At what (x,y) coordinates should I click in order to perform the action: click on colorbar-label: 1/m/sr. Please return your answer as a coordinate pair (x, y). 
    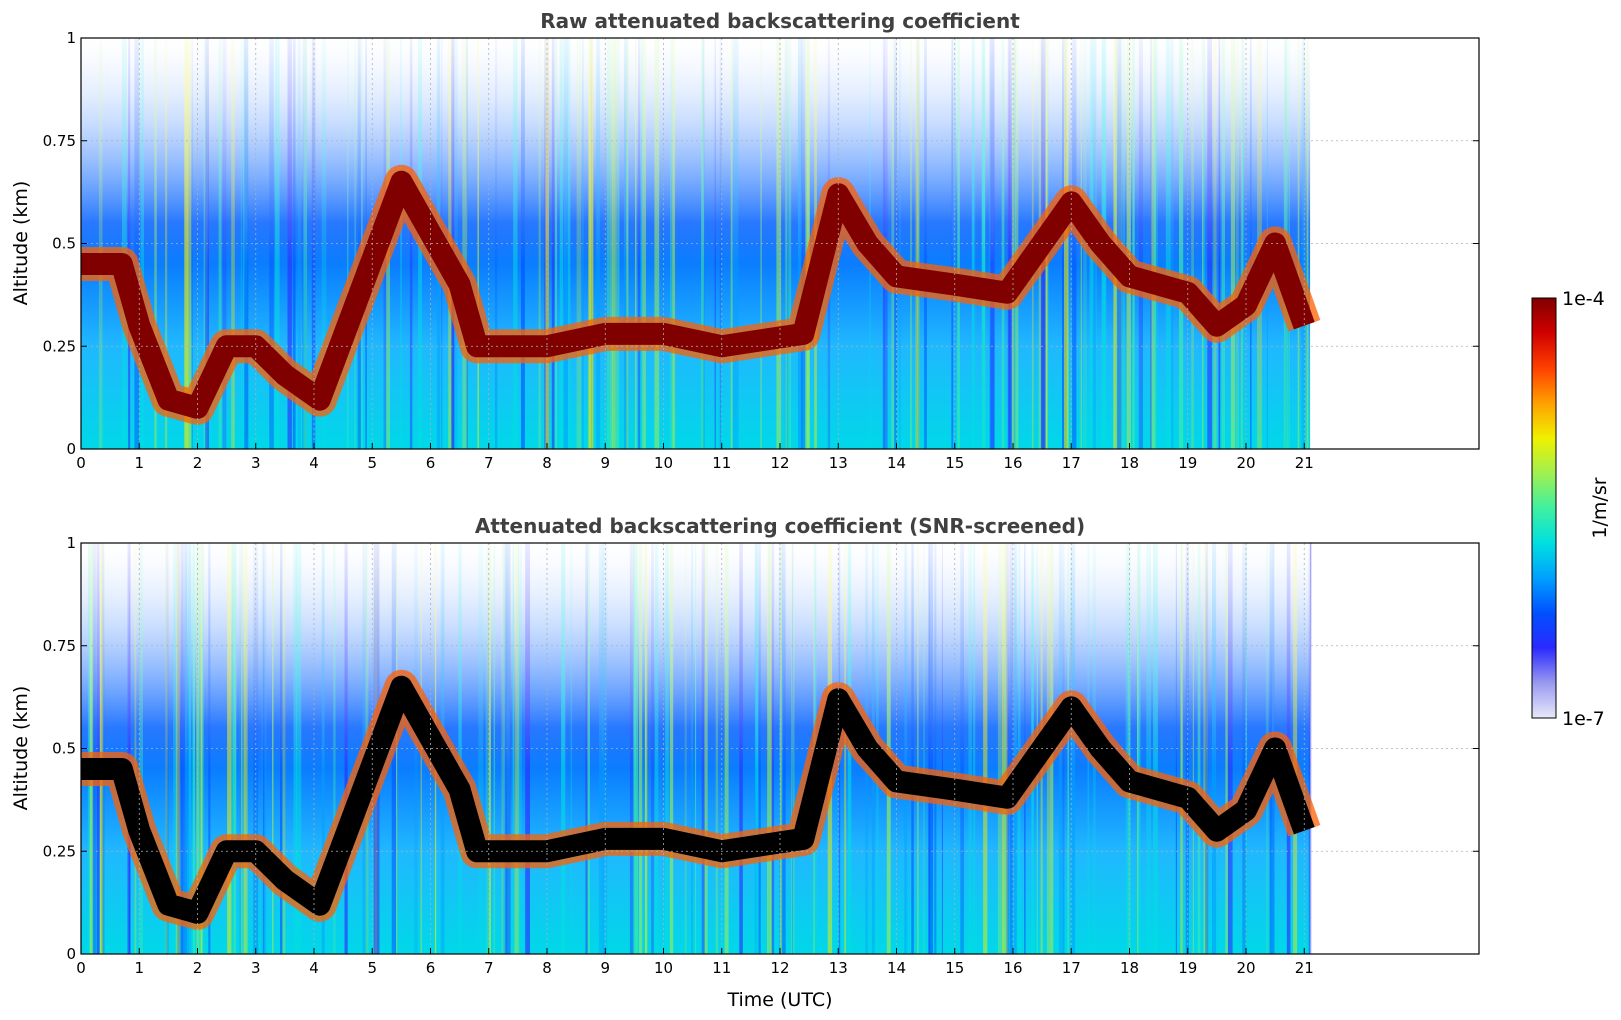
    Looking at the image, I should click on (1600, 507).